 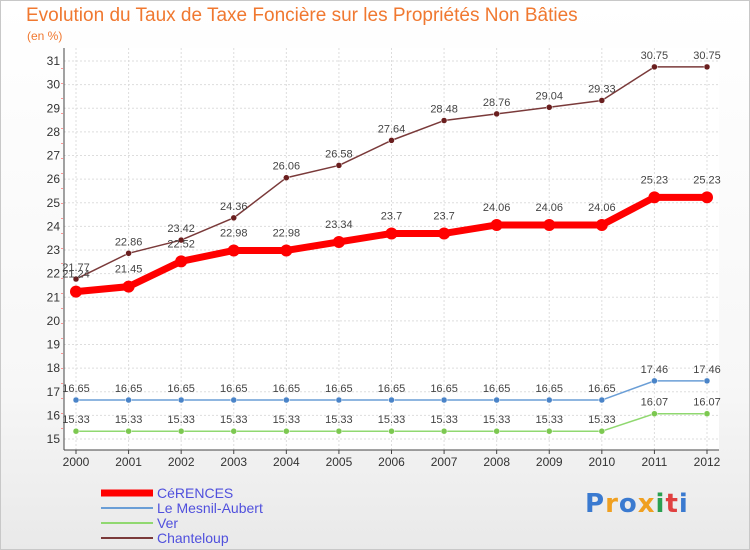 I want to click on data-label: 28.76, so click(x=497, y=103).